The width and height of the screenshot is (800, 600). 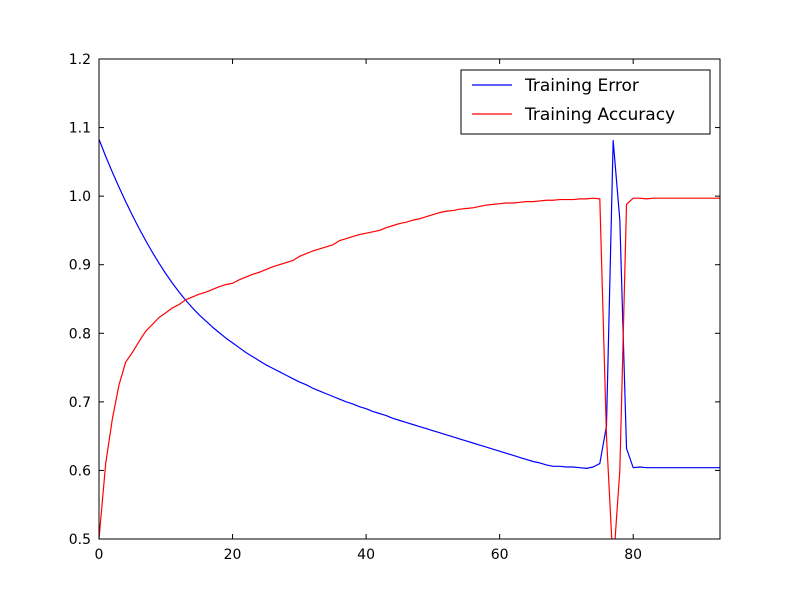 What do you see at coordinates (80, 334) in the screenshot?
I see `y-tick-label: 0.8` at bounding box center [80, 334].